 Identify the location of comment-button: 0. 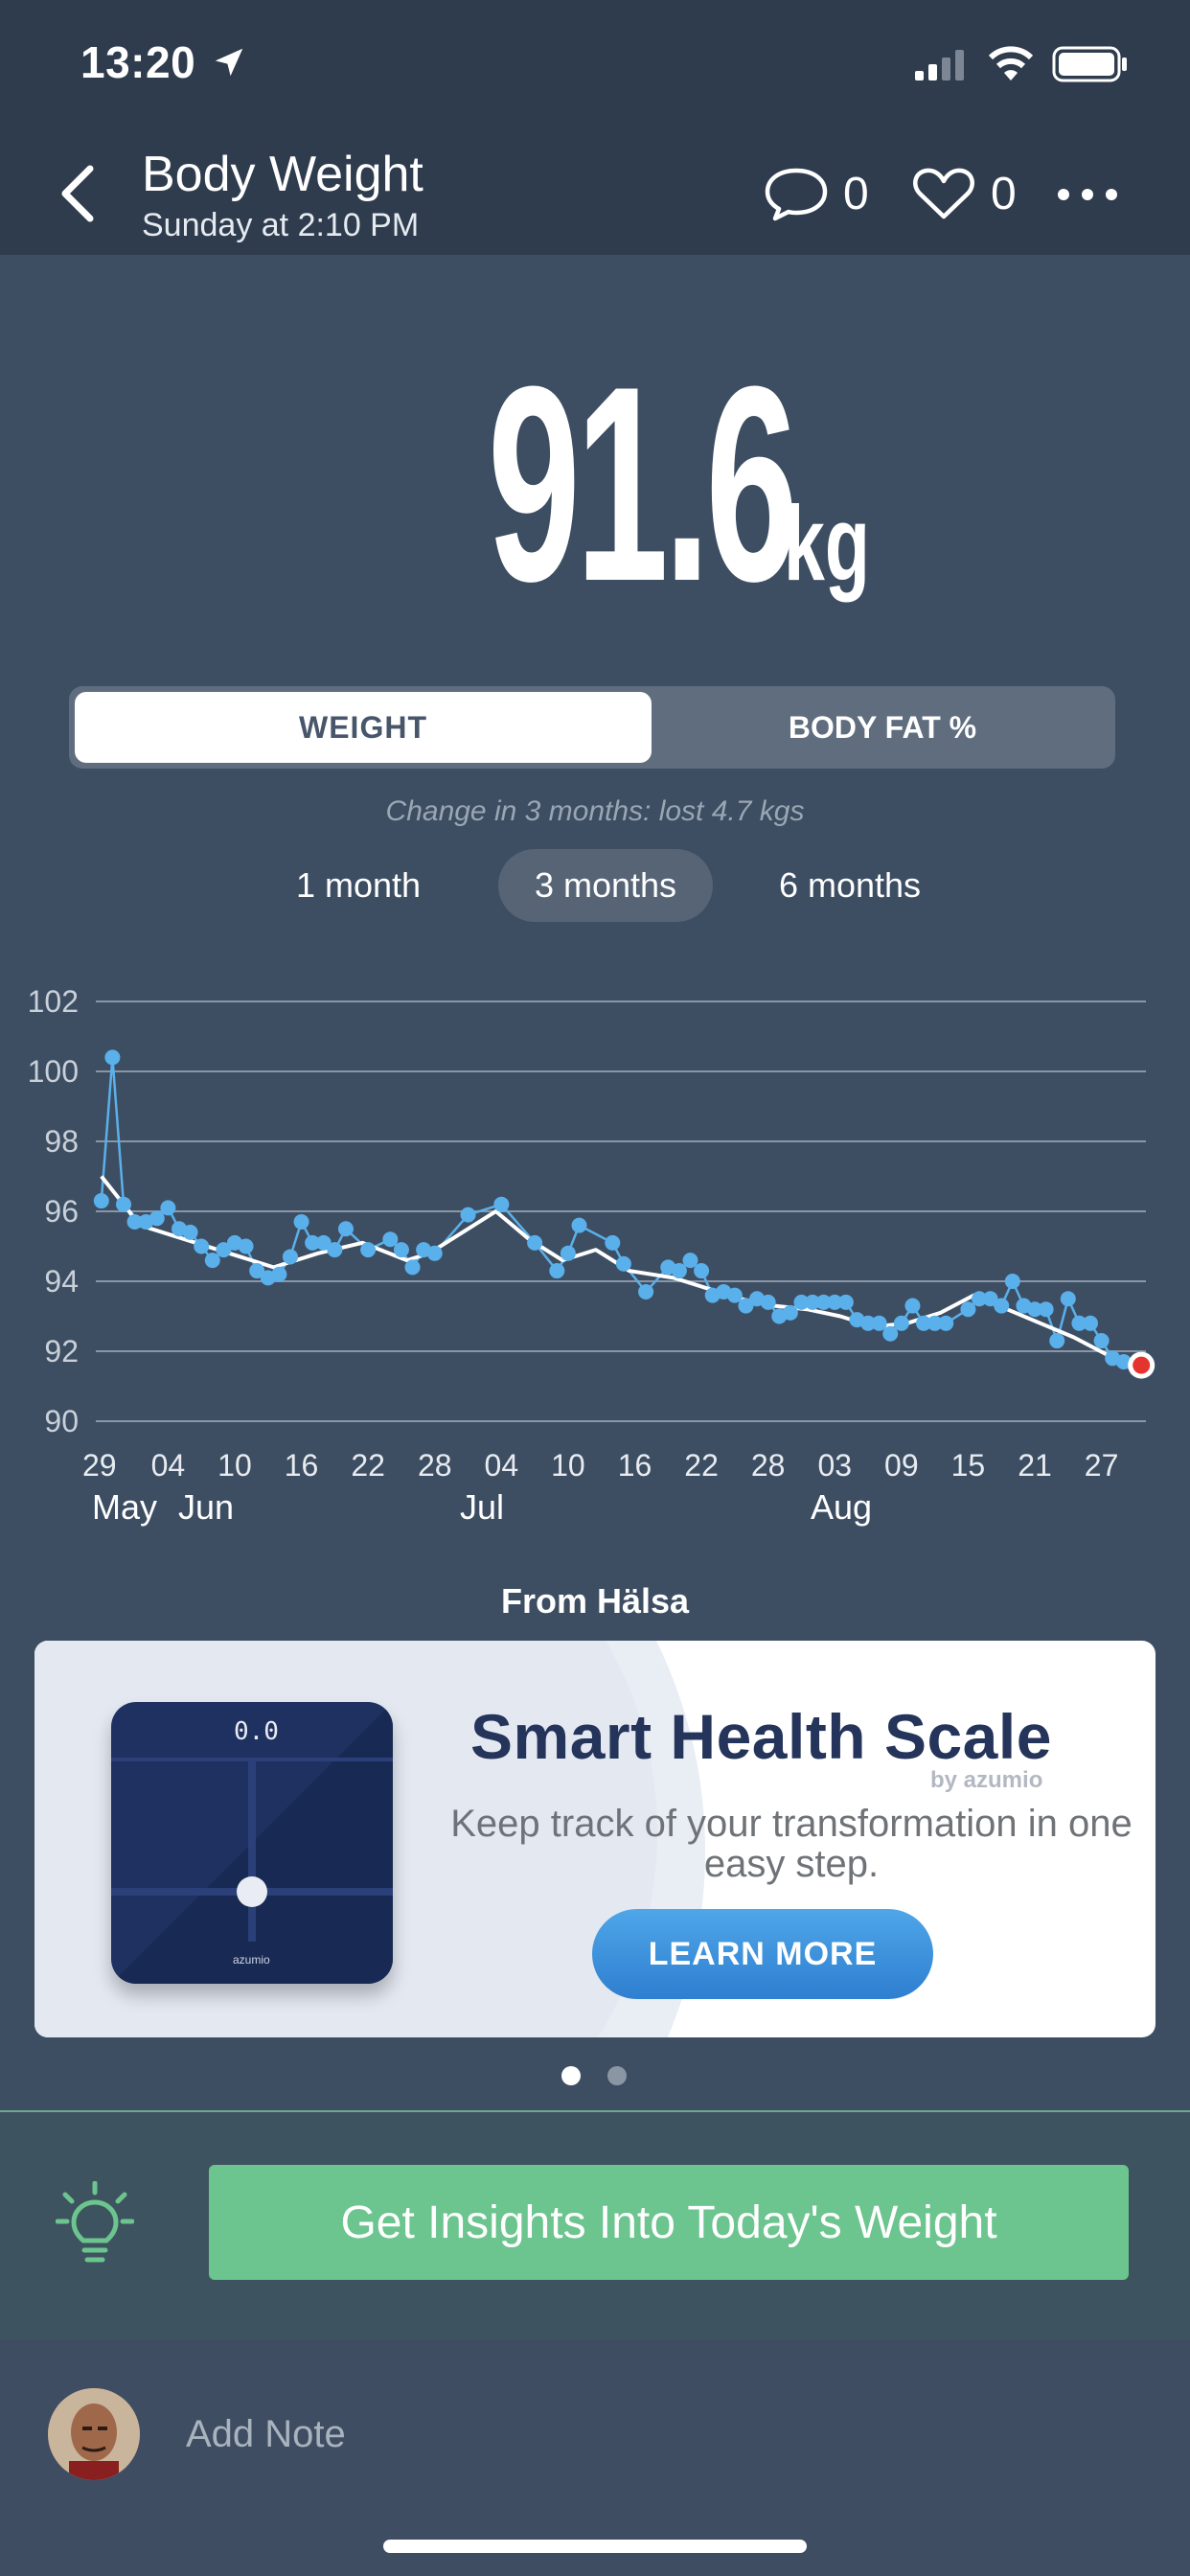
(816, 193).